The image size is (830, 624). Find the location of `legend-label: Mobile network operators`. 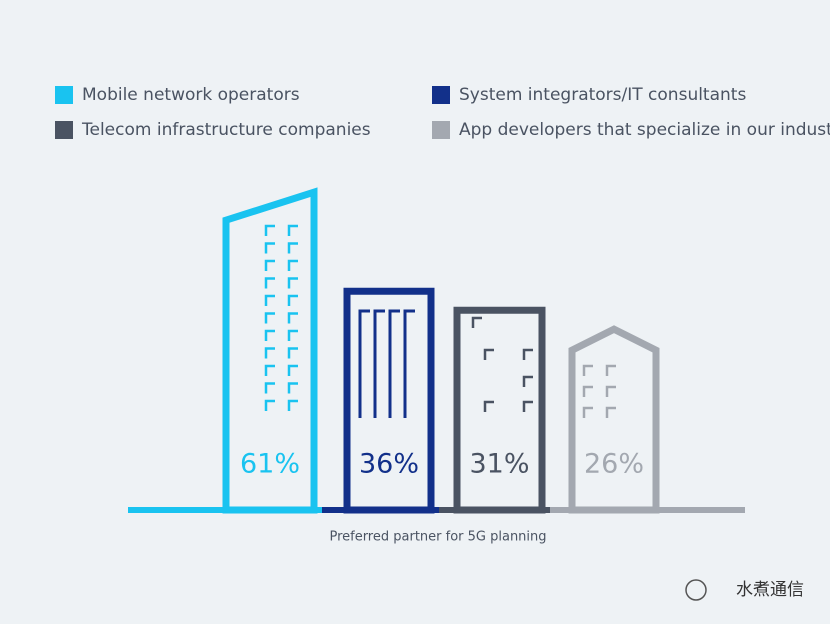

legend-label: Mobile network operators is located at coordinates (191, 95).